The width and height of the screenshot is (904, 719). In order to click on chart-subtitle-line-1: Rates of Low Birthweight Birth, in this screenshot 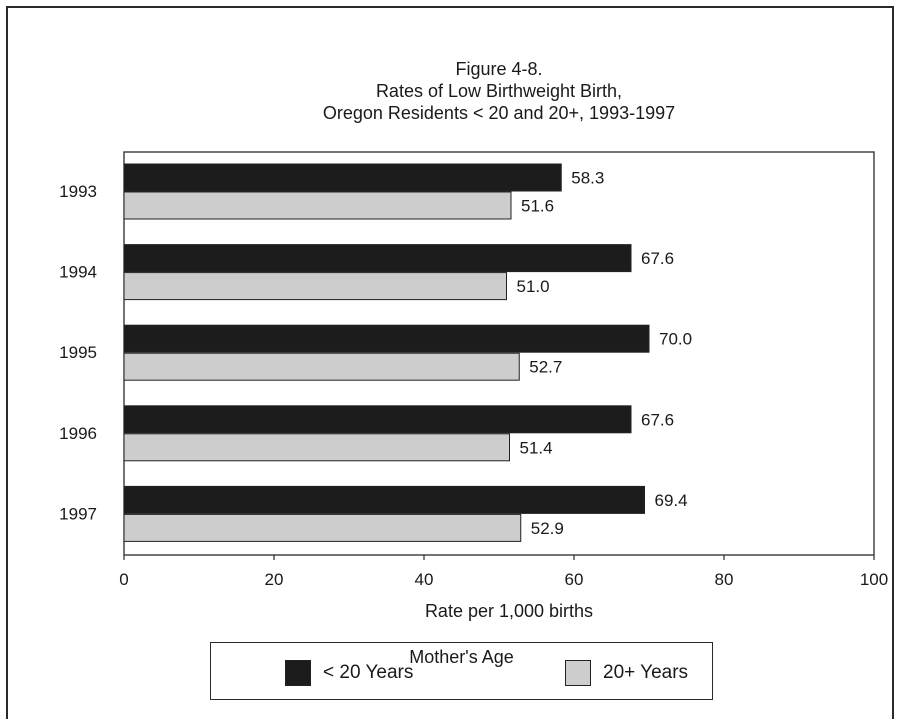, I will do `click(499, 91)`.